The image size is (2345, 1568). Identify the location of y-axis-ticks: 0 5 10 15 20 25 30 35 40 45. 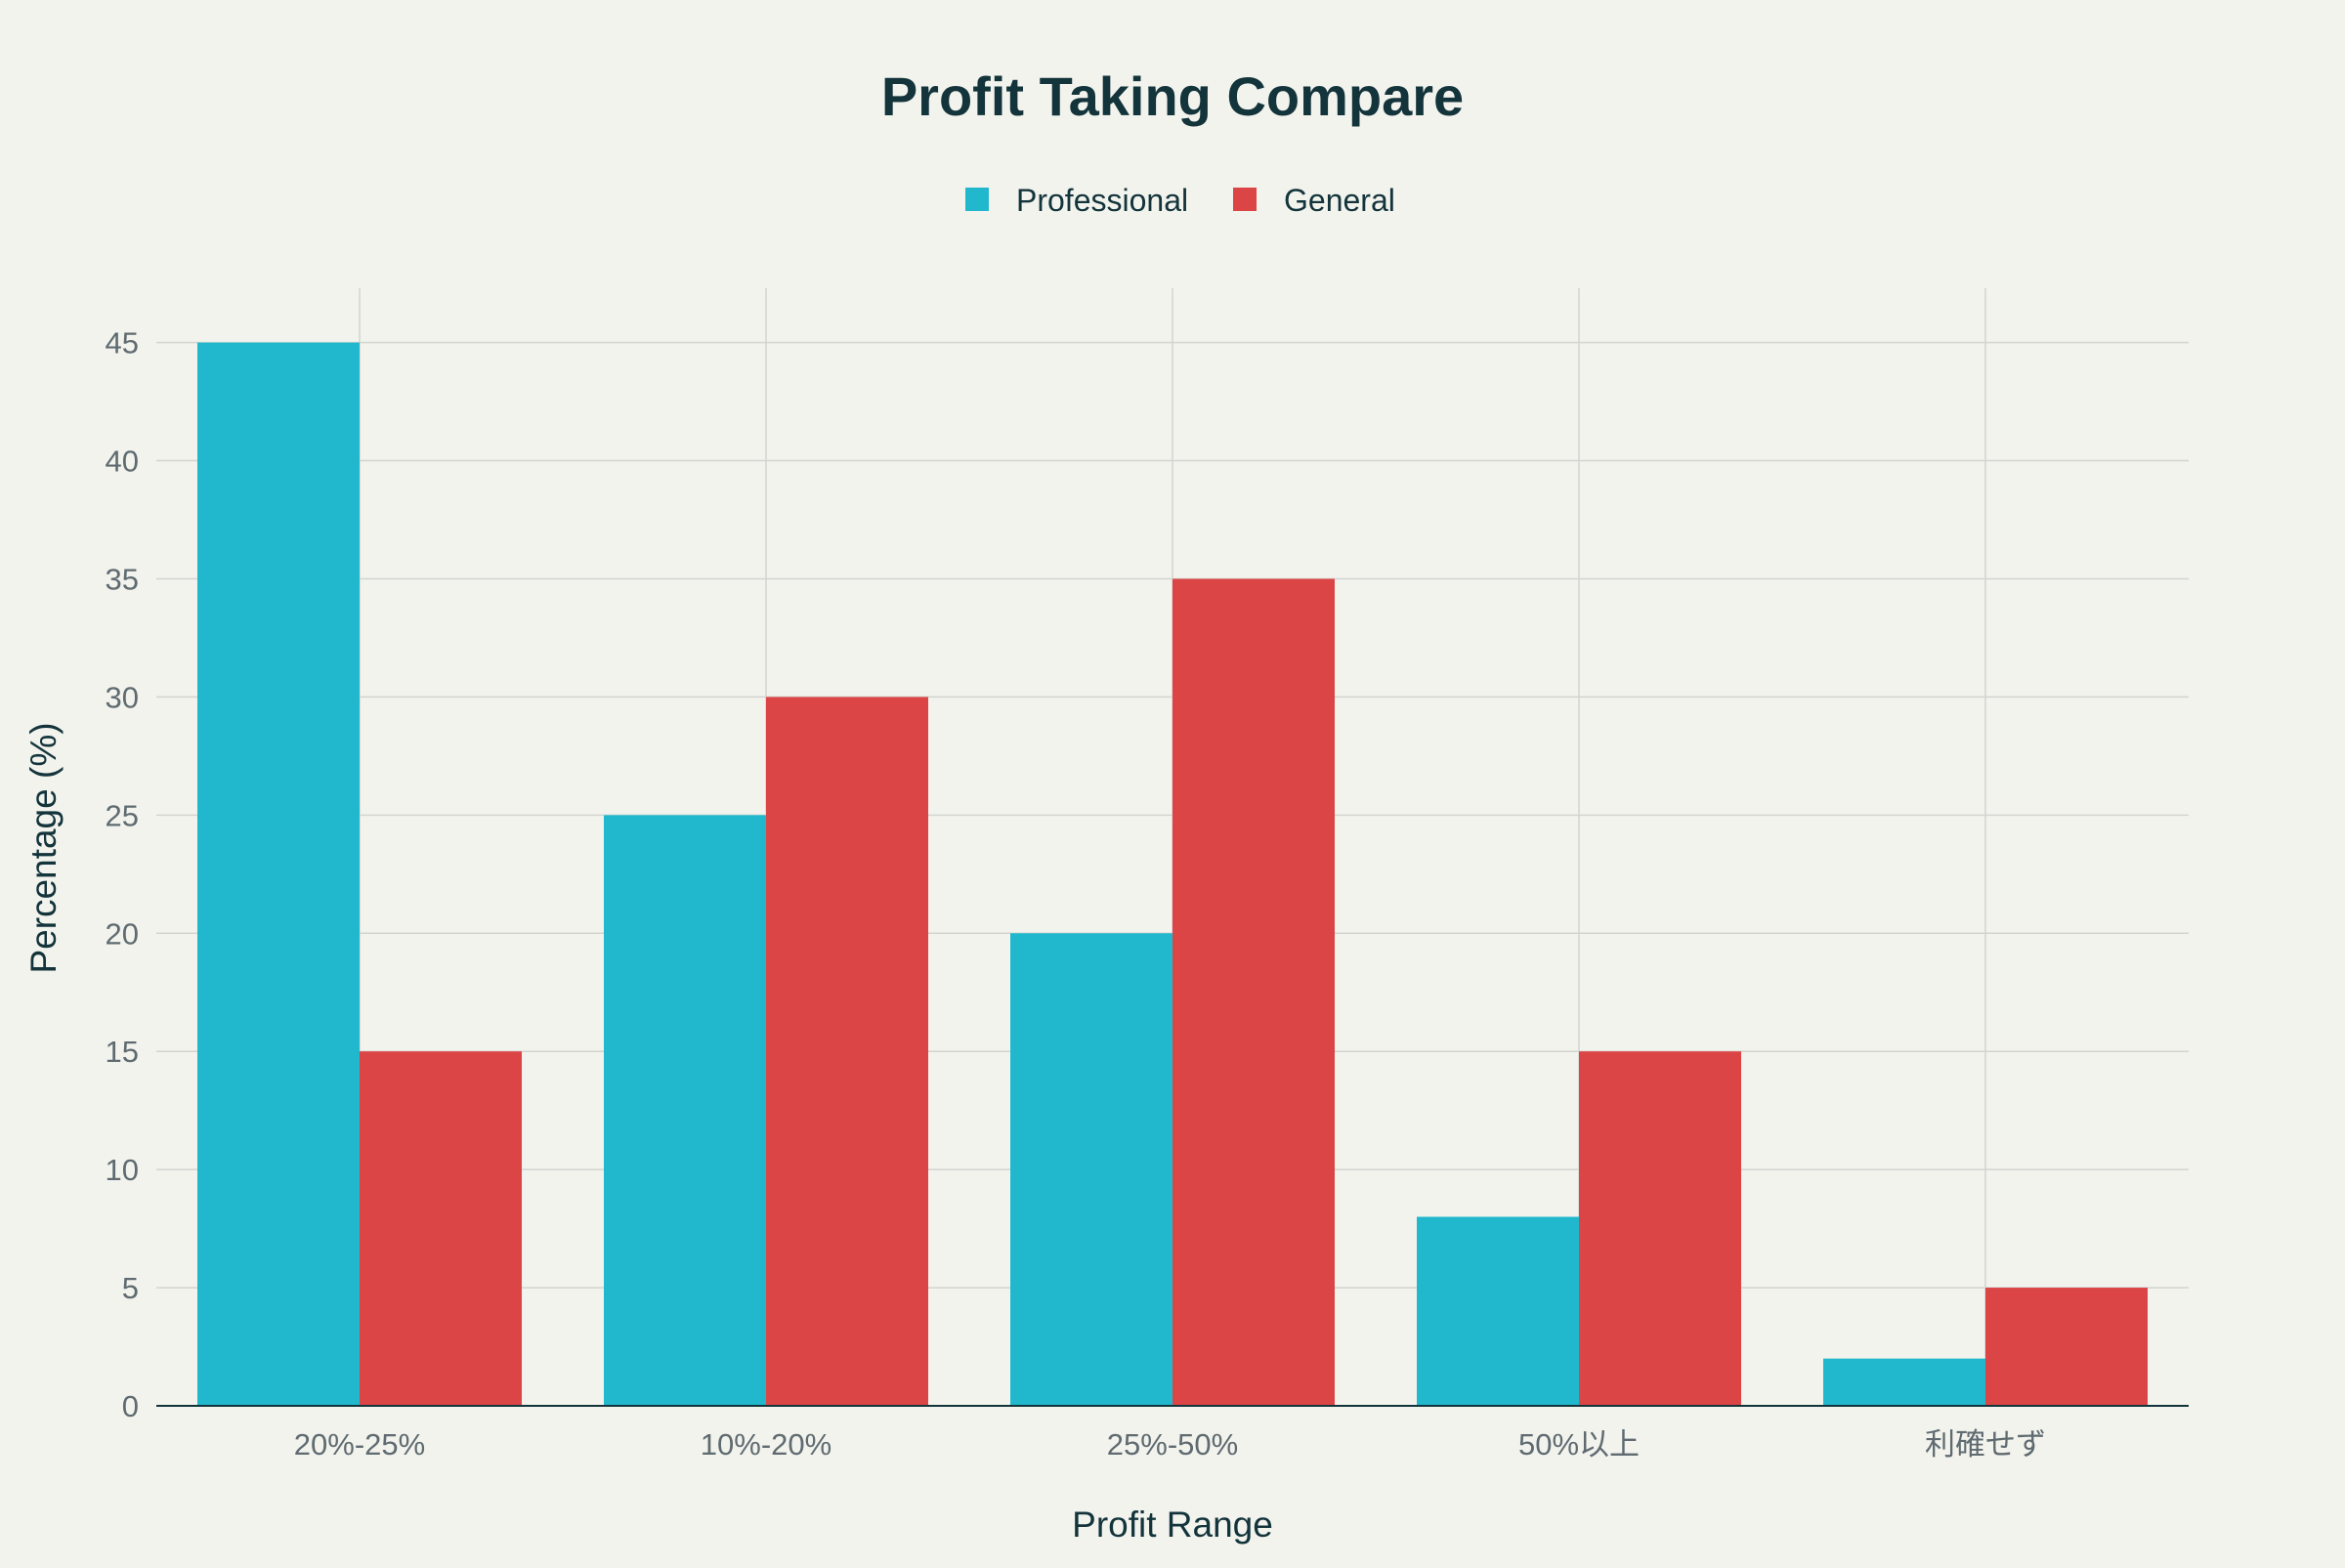
(122, 874).